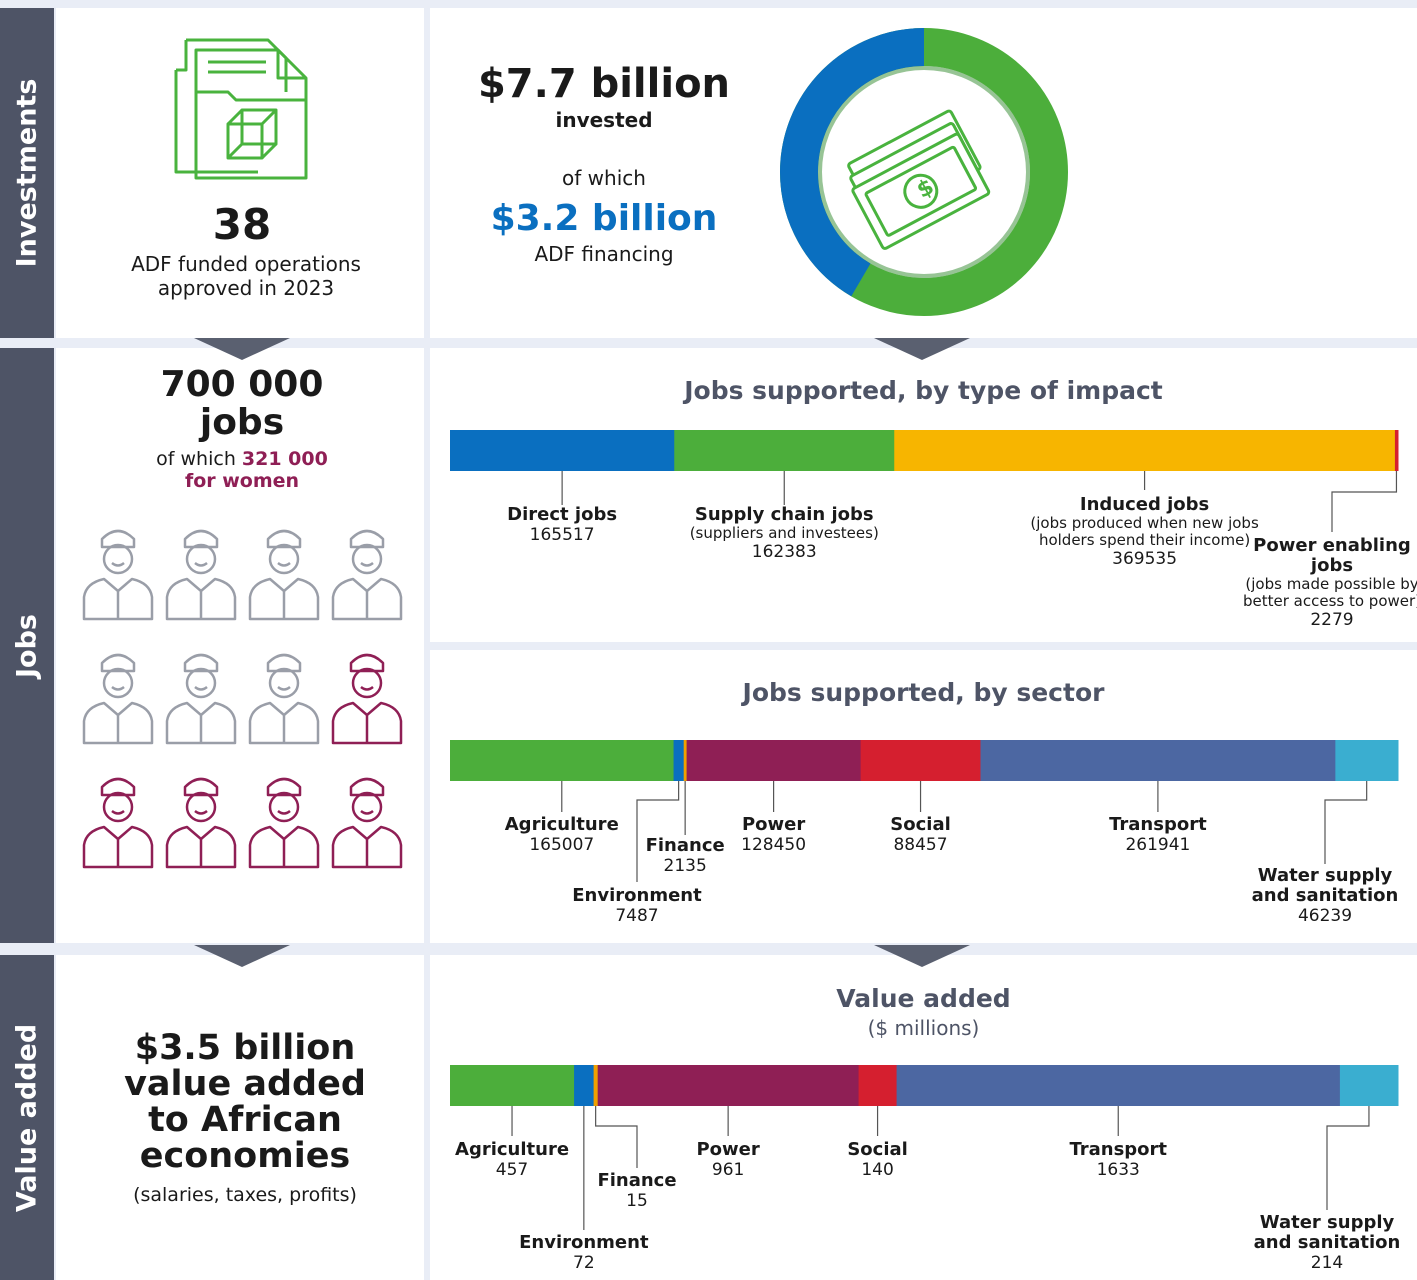 This screenshot has height=1280, width=1417. What do you see at coordinates (919, 179) in the screenshot?
I see `money-icon: $` at bounding box center [919, 179].